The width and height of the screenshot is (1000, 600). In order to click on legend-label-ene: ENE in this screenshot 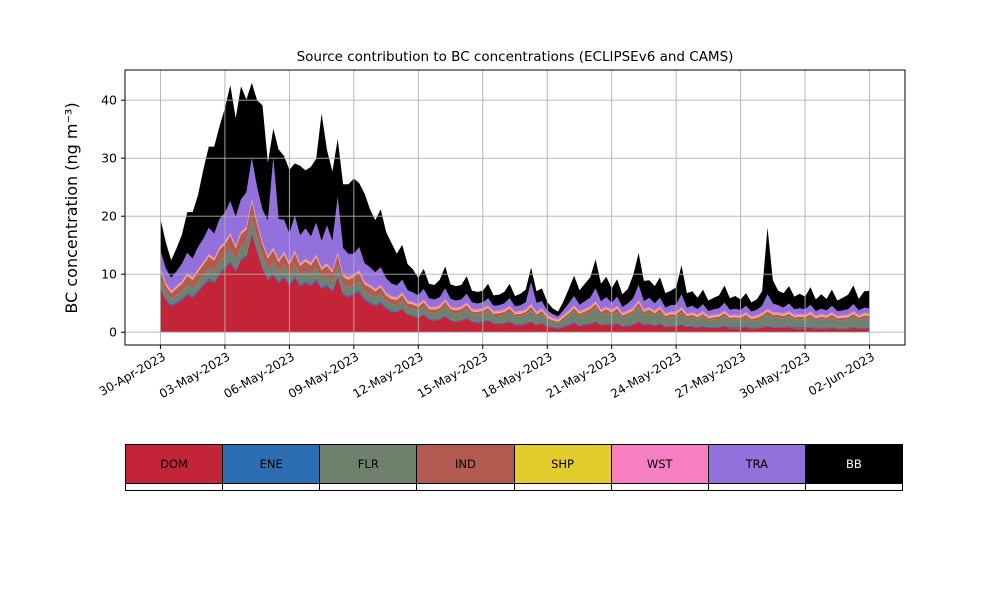, I will do `click(271, 464)`.